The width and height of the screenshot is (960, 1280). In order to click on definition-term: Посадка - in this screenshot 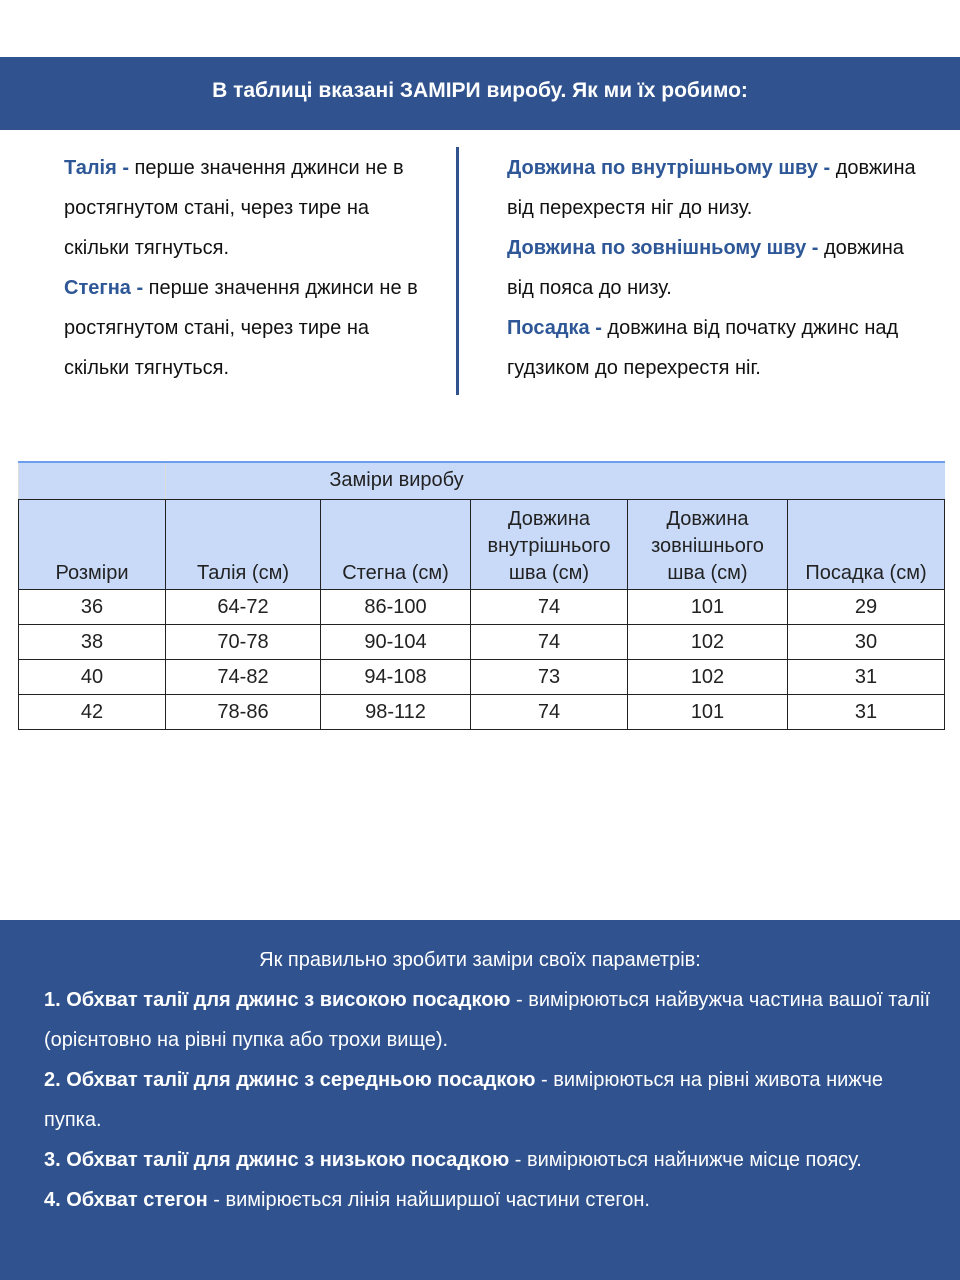, I will do `click(554, 328)`.